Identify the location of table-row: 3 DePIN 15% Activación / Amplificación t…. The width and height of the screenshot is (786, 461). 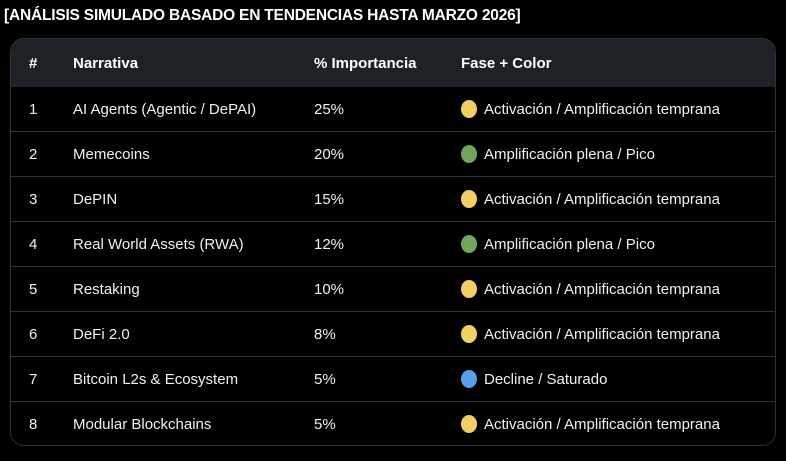
(393, 198).